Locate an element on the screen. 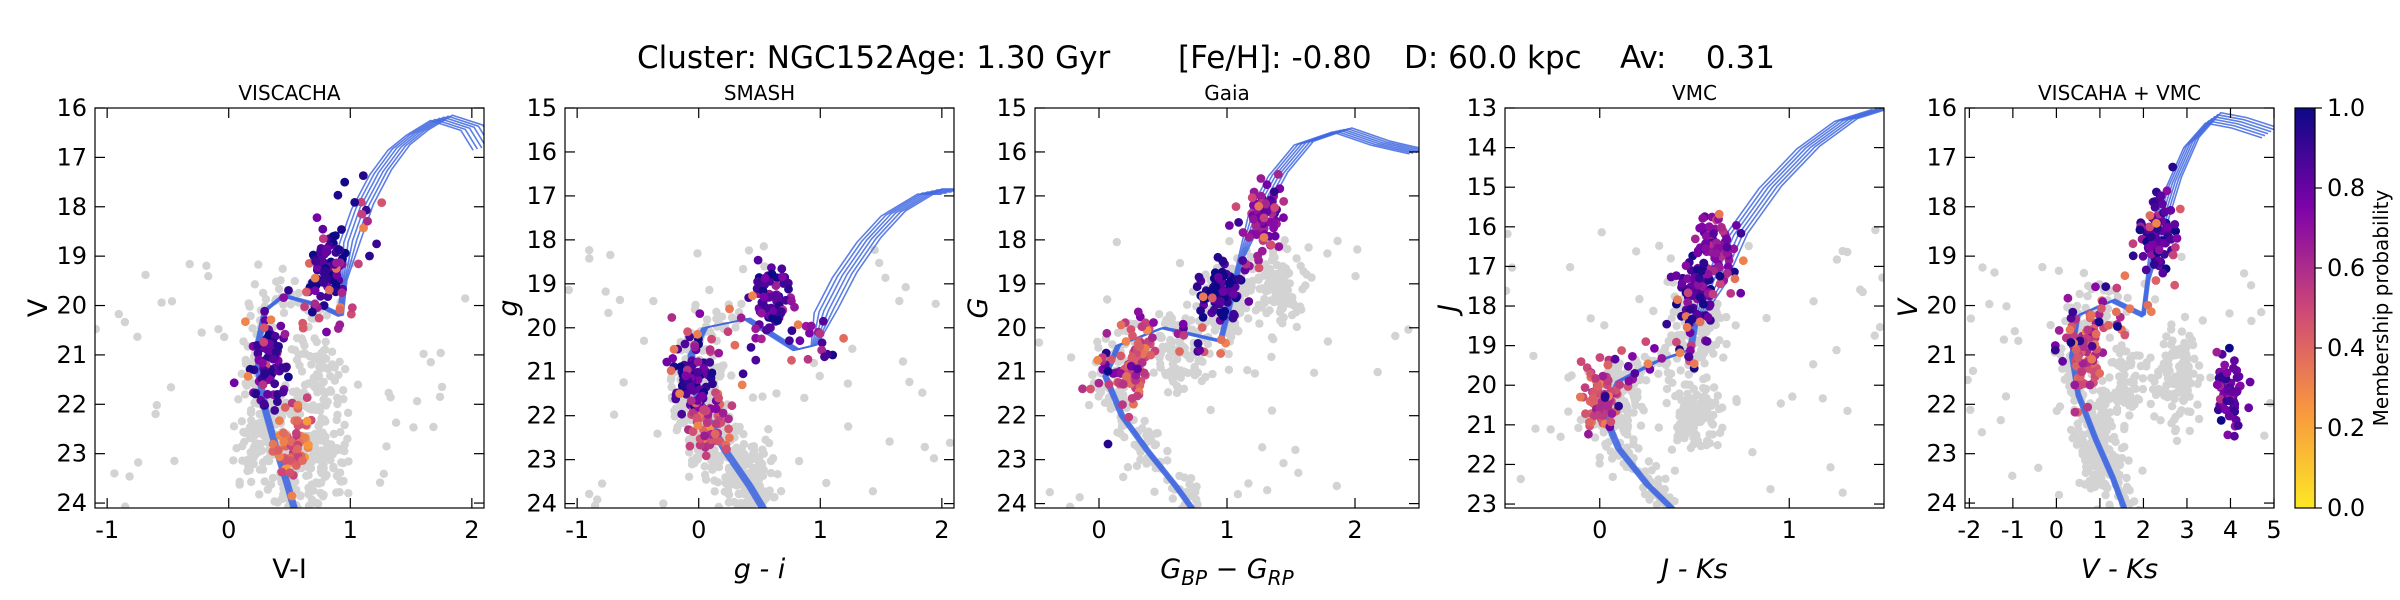 The height and width of the screenshot is (600, 2400). x-tick-label: 0 is located at coordinates (698, 530).